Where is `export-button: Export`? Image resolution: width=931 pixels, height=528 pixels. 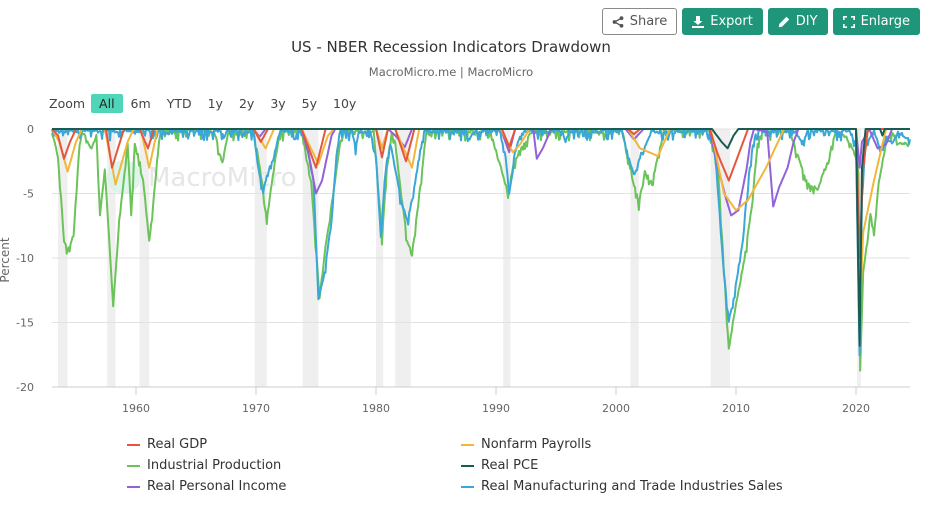
export-button: Export is located at coordinates (722, 21).